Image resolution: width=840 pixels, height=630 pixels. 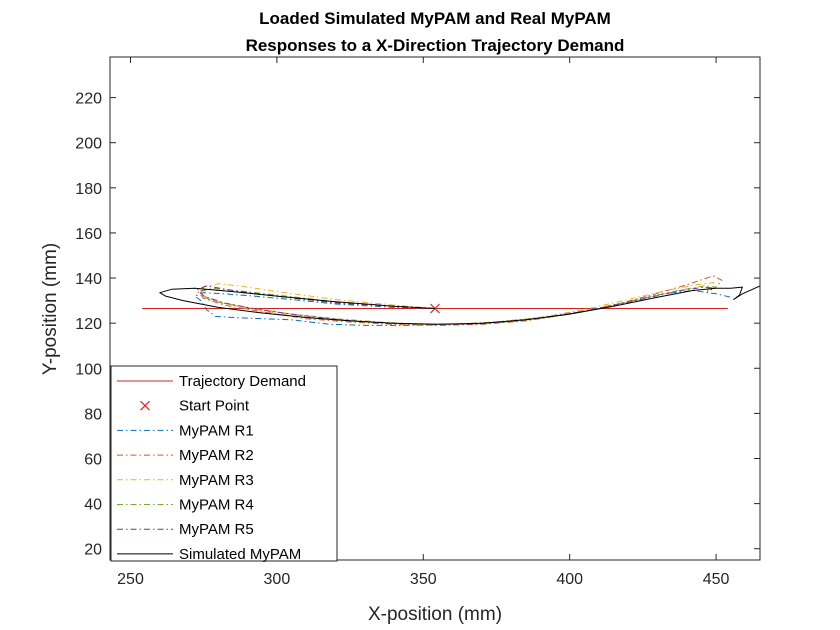 I want to click on y-tick-label: 40, so click(x=93, y=505).